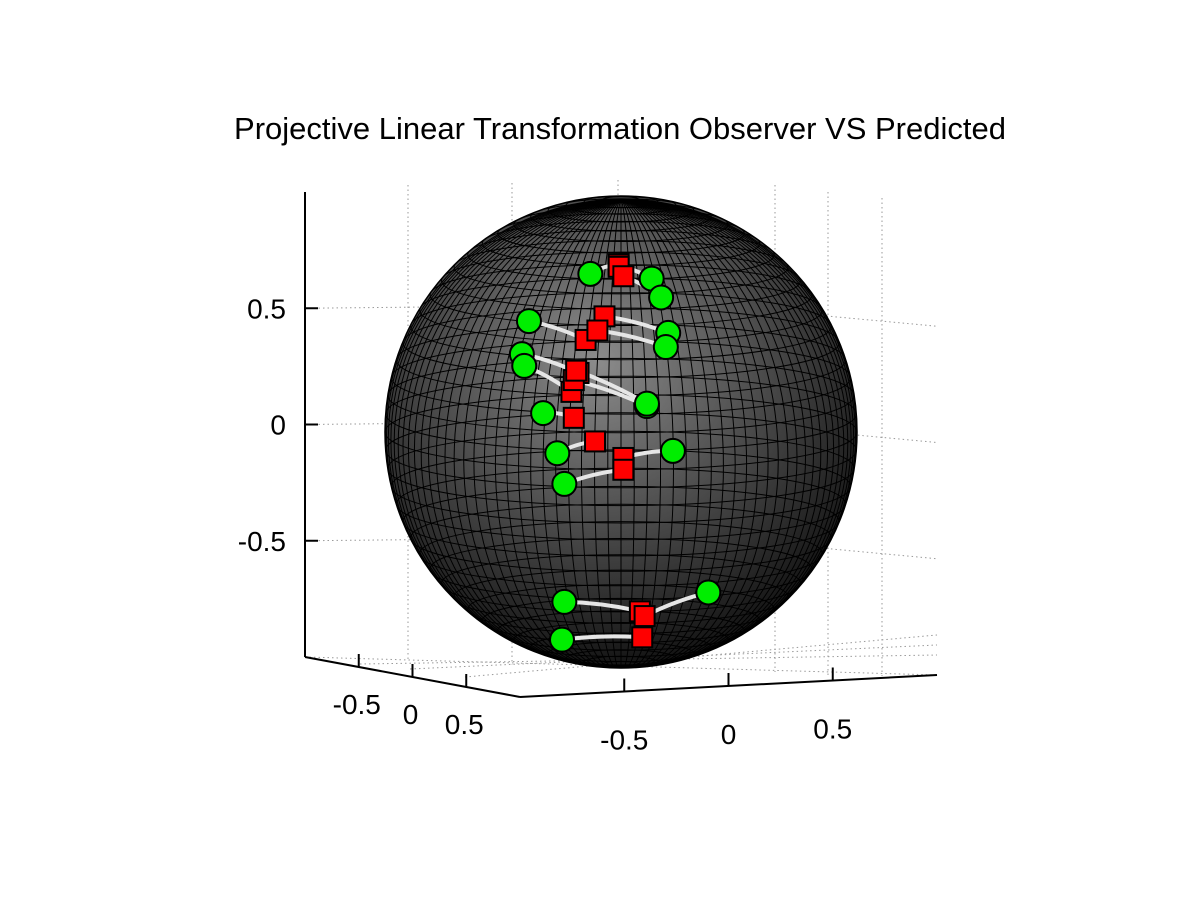 The width and height of the screenshot is (1200, 900). Describe the element at coordinates (357, 704) in the screenshot. I see `y-tick-label: -0.5` at that location.